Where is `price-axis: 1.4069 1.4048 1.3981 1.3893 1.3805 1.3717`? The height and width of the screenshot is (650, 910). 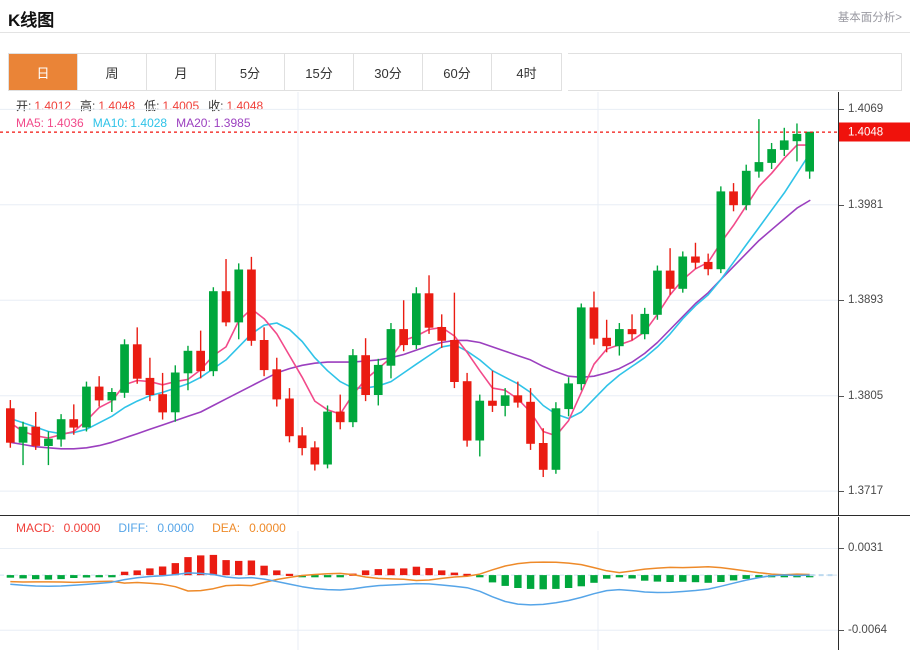
price-axis: 1.4069 1.4048 1.3981 1.3893 1.3805 1.3717 is located at coordinates (874, 303).